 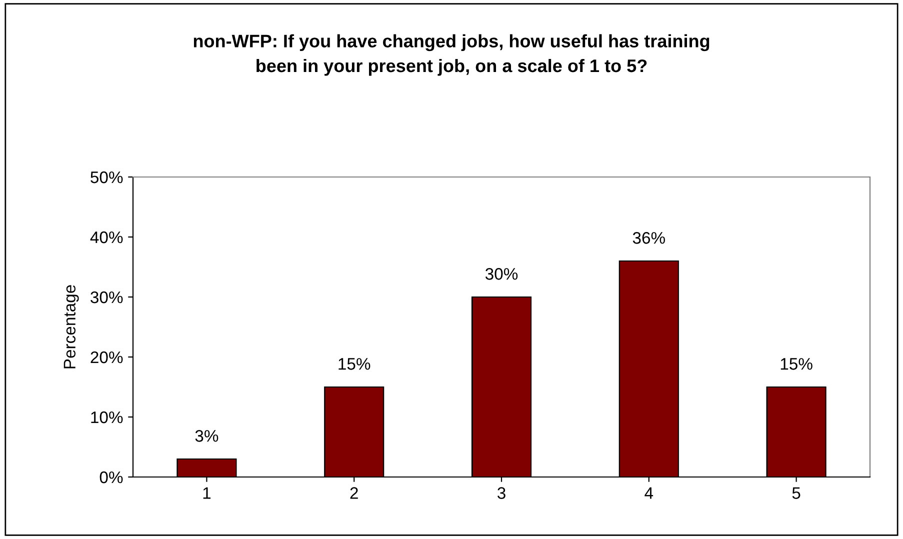 What do you see at coordinates (796, 493) in the screenshot?
I see `x-tick-label: 5` at bounding box center [796, 493].